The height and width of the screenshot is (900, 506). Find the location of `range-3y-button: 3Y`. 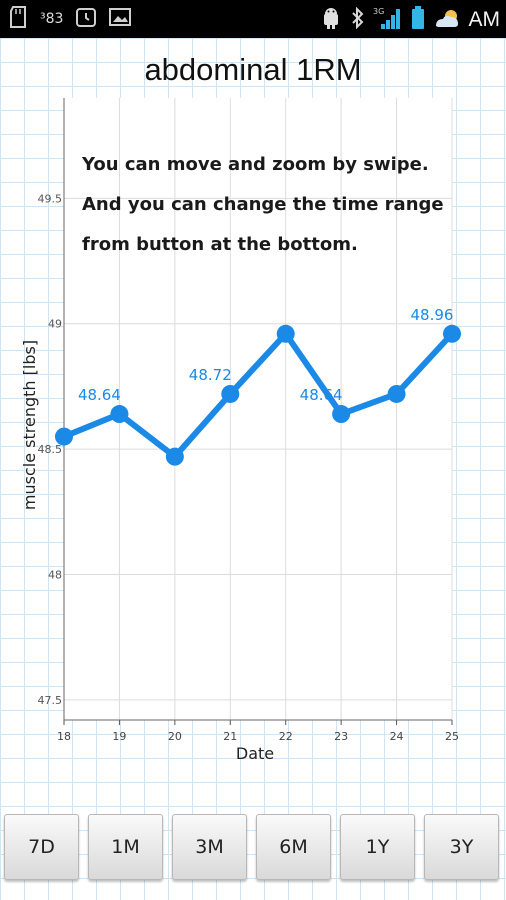

range-3y-button: 3Y is located at coordinates (461, 847).